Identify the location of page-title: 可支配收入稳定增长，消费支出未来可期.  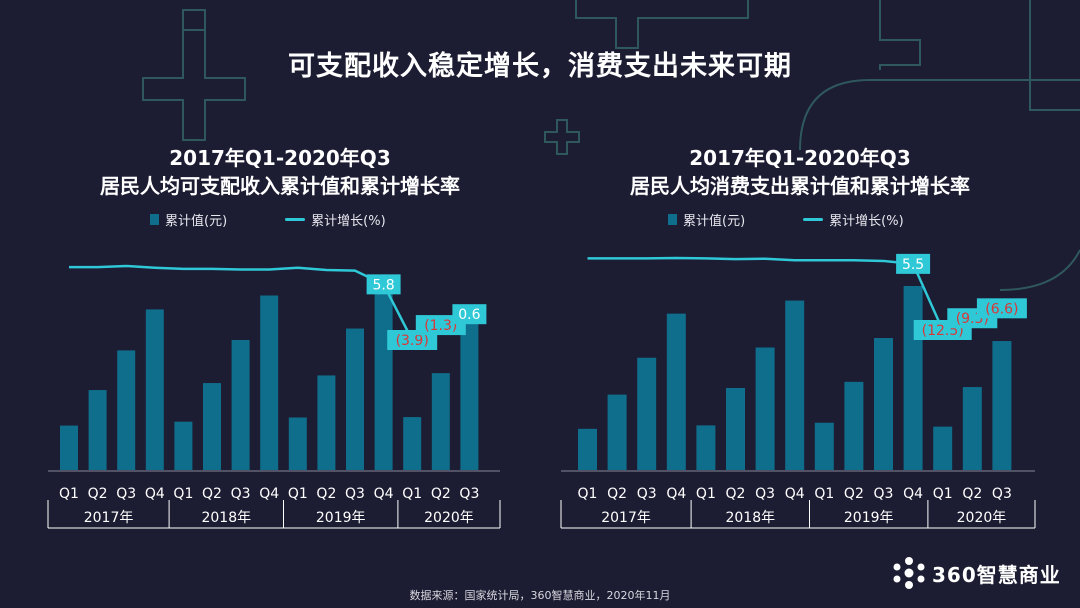
(540, 66).